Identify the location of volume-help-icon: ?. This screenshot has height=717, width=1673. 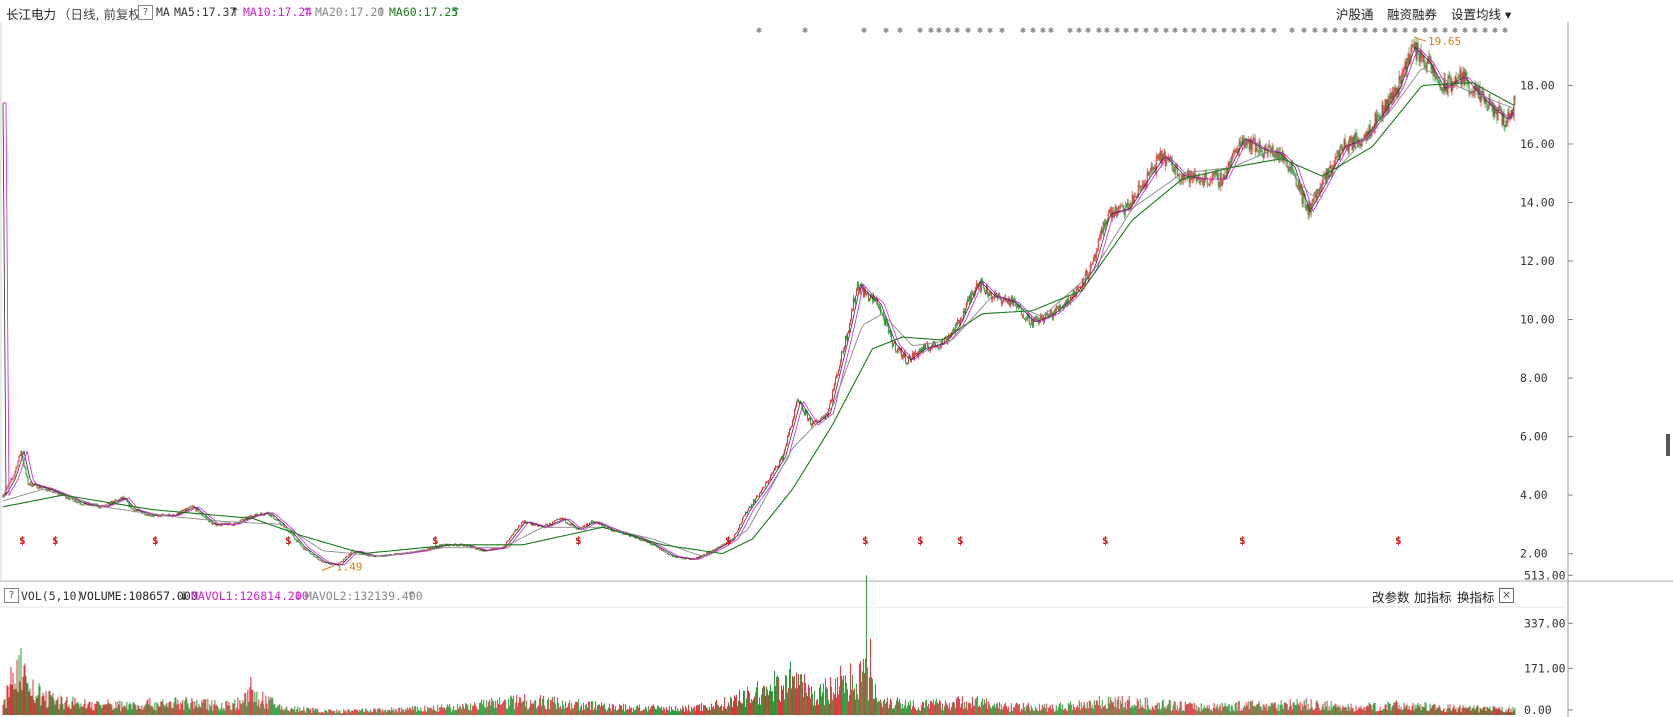
(11, 595).